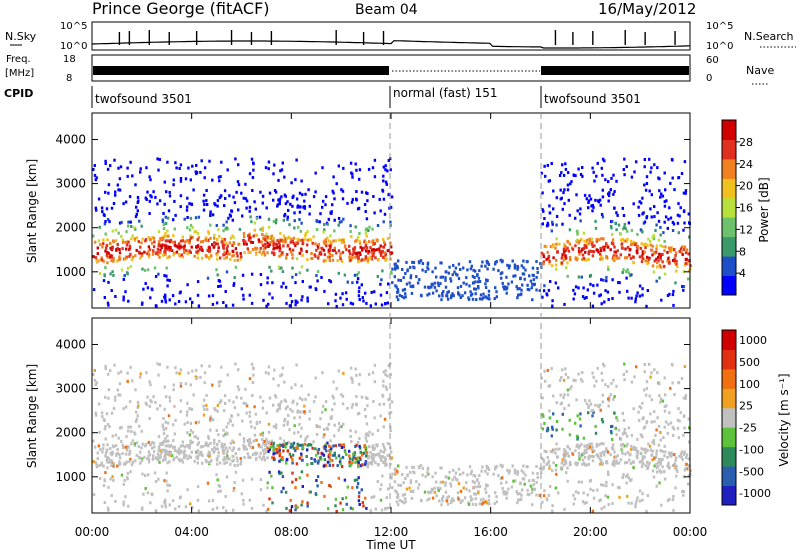 Image resolution: width=800 pixels, height=554 pixels. What do you see at coordinates (753, 340) in the screenshot?
I see `colorbar-tick-label: 1000` at bounding box center [753, 340].